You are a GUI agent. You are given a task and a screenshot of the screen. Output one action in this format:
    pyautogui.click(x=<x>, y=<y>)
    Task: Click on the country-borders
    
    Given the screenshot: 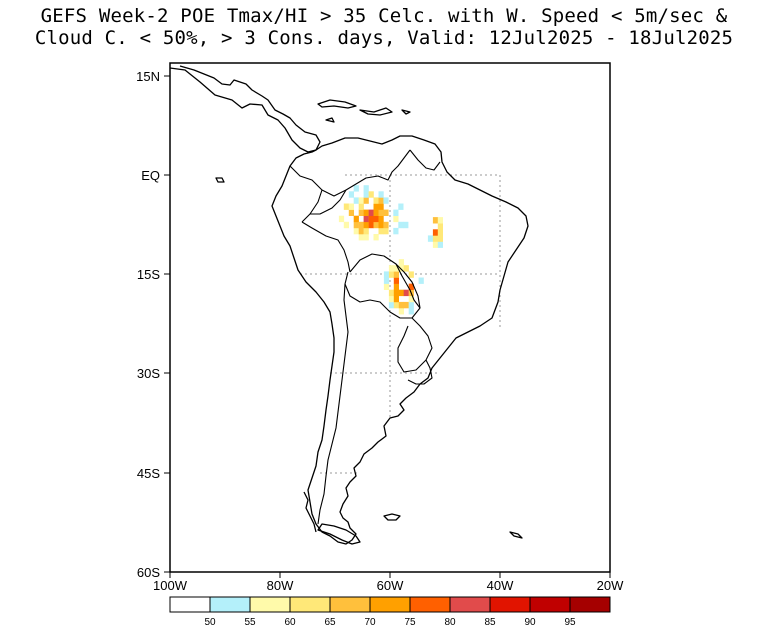 What is the action you would take?
    pyautogui.click(x=365, y=337)
    